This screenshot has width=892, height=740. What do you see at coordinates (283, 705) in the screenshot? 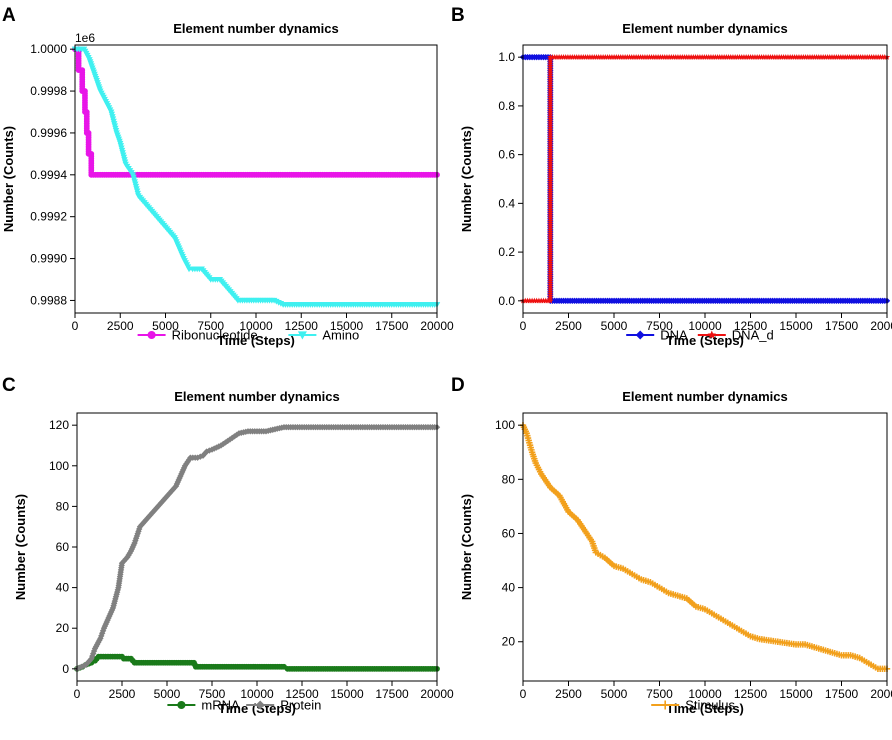
I see `legend-item-protein: Protein` at bounding box center [283, 705].